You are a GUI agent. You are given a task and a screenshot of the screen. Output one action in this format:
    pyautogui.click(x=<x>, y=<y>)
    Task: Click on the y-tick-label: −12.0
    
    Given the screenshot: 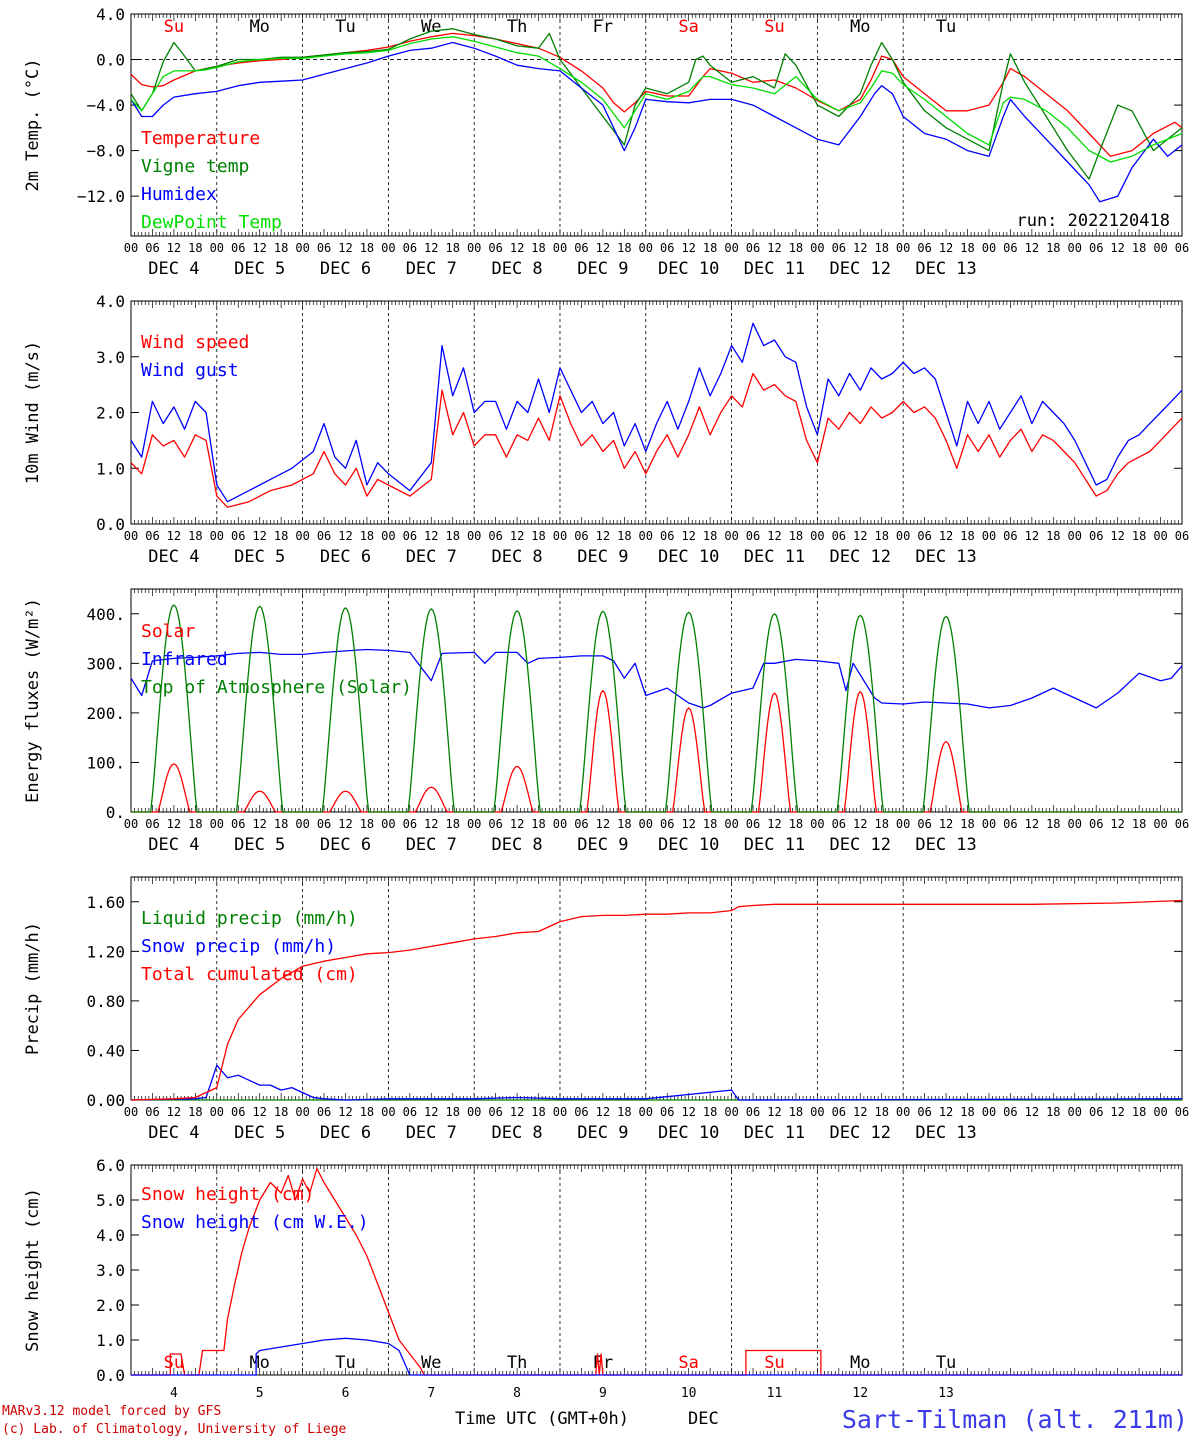 What is the action you would take?
    pyautogui.click(x=101, y=196)
    